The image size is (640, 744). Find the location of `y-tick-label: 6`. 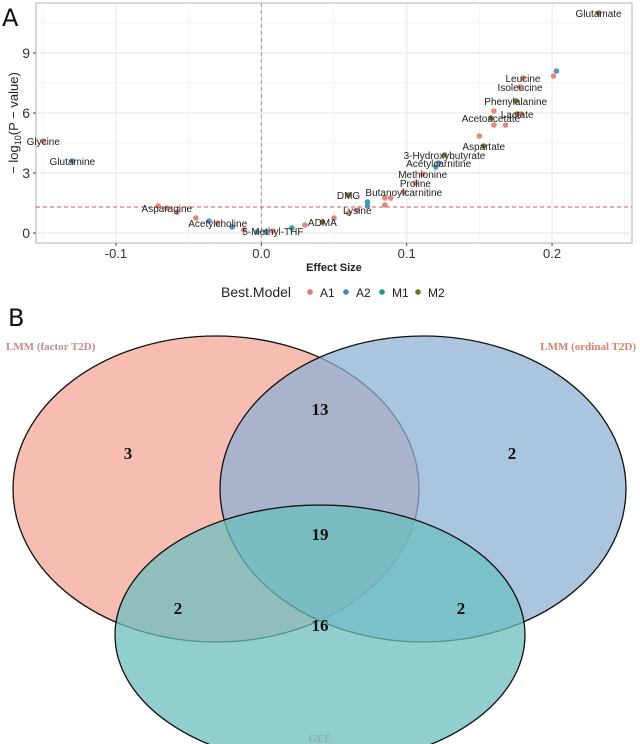

y-tick-label: 6 is located at coordinates (26, 113).